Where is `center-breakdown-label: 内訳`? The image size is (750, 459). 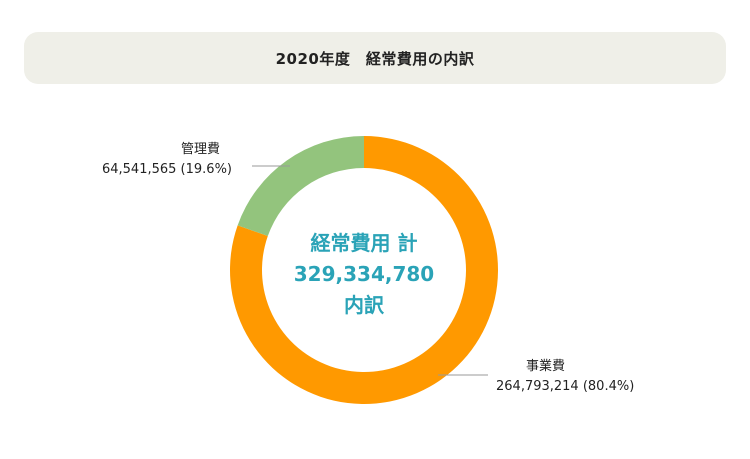
center-breakdown-label: 内訳 is located at coordinates (364, 305).